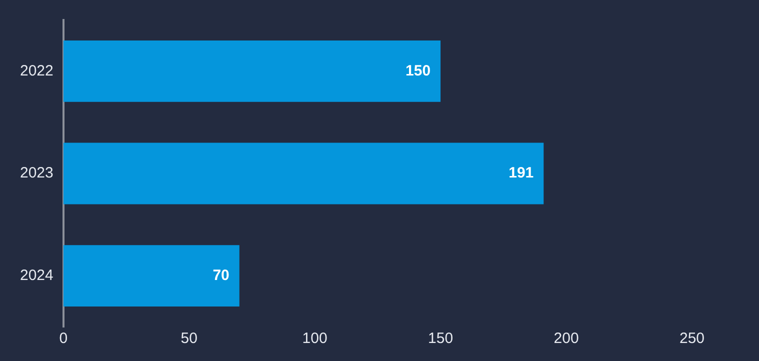  What do you see at coordinates (521, 173) in the screenshot?
I see `data-label: 191` at bounding box center [521, 173].